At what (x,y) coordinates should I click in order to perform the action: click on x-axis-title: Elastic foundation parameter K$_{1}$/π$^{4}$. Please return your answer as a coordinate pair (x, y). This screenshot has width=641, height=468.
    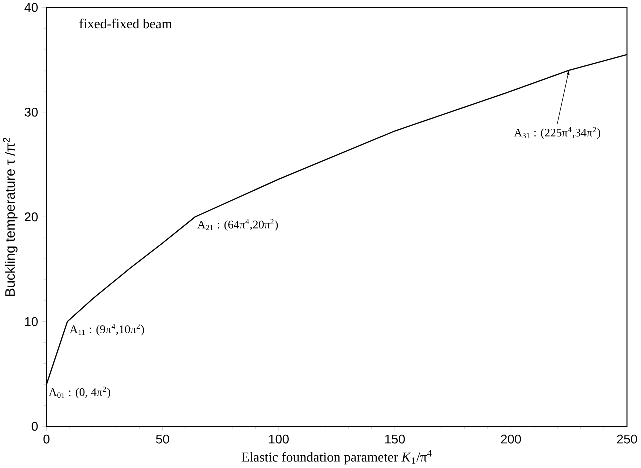
    Looking at the image, I should click on (337, 457).